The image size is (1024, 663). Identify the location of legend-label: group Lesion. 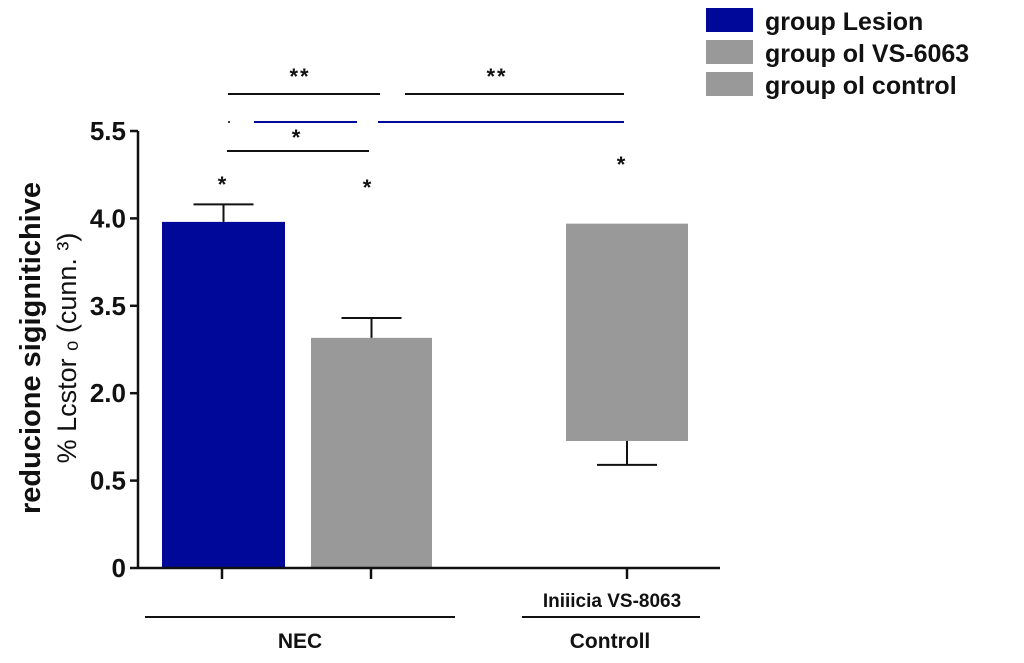
(844, 22).